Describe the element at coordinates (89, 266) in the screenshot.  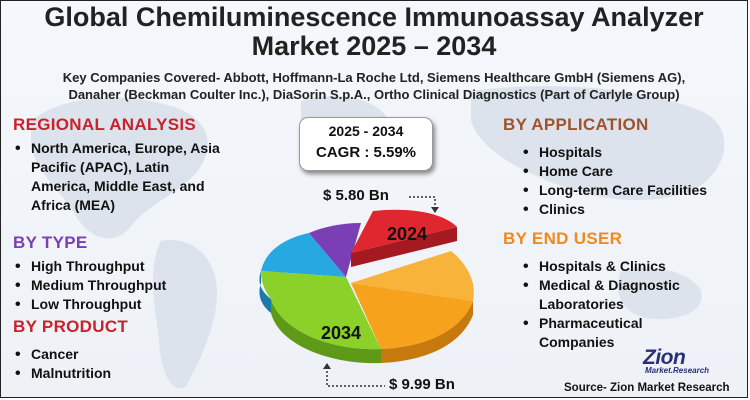
I see `list-item: High Throughput` at that location.